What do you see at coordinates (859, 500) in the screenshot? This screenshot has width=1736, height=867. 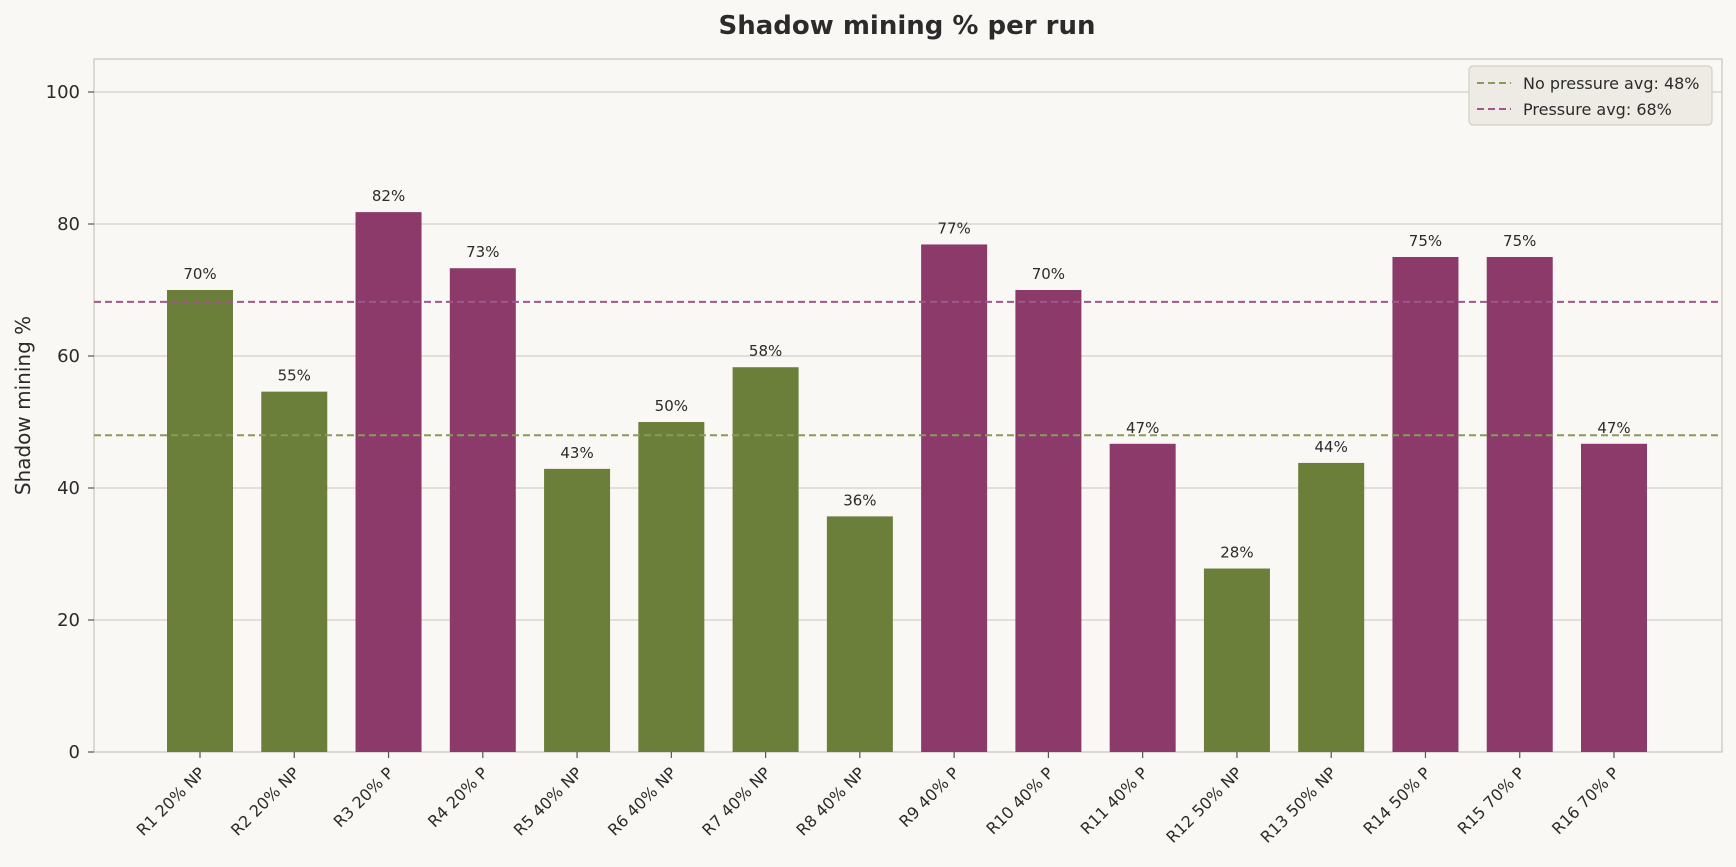 I see `bar-value-label: 36%` at bounding box center [859, 500].